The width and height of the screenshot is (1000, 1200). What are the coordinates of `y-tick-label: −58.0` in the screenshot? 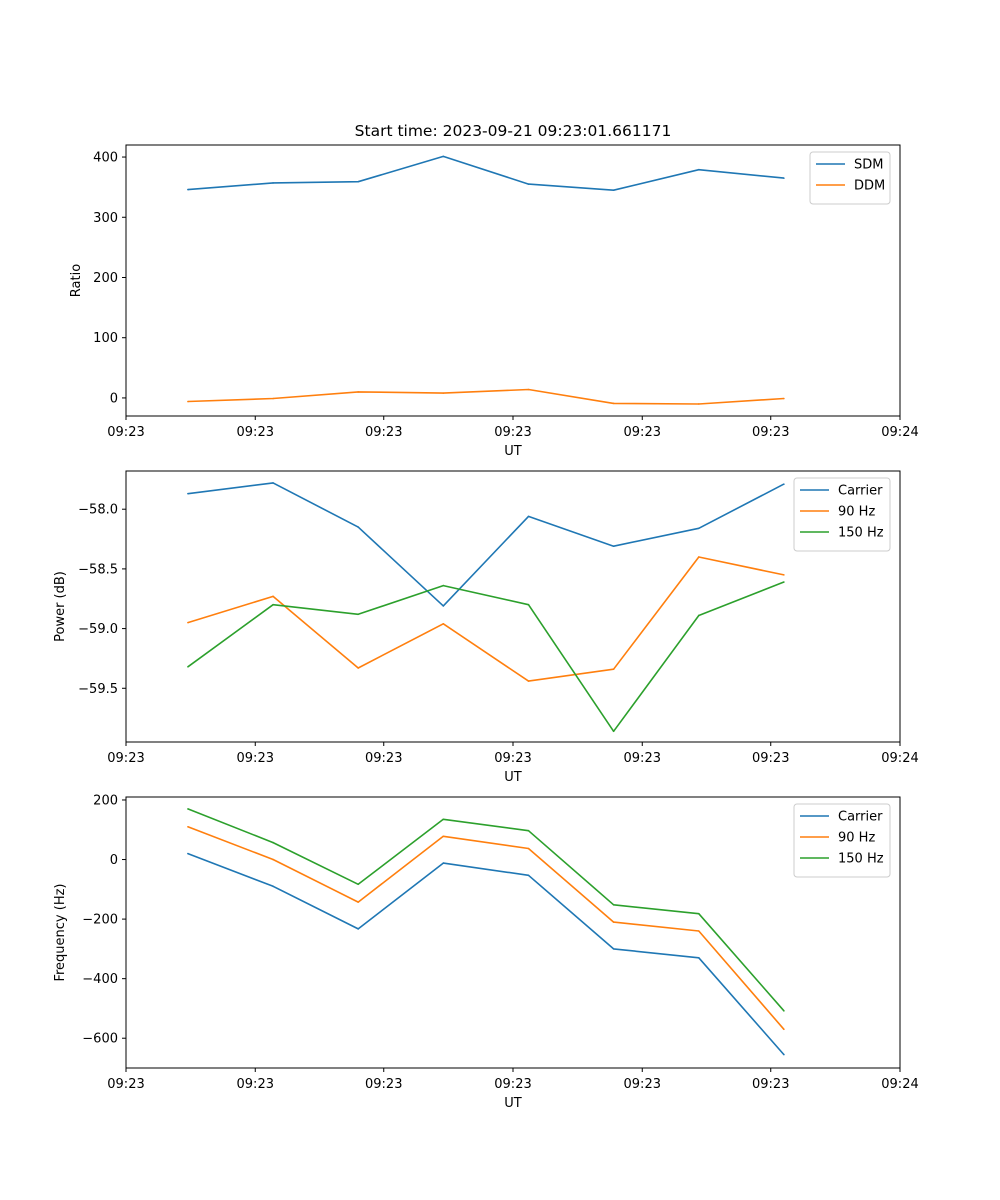 It's located at (98, 510).